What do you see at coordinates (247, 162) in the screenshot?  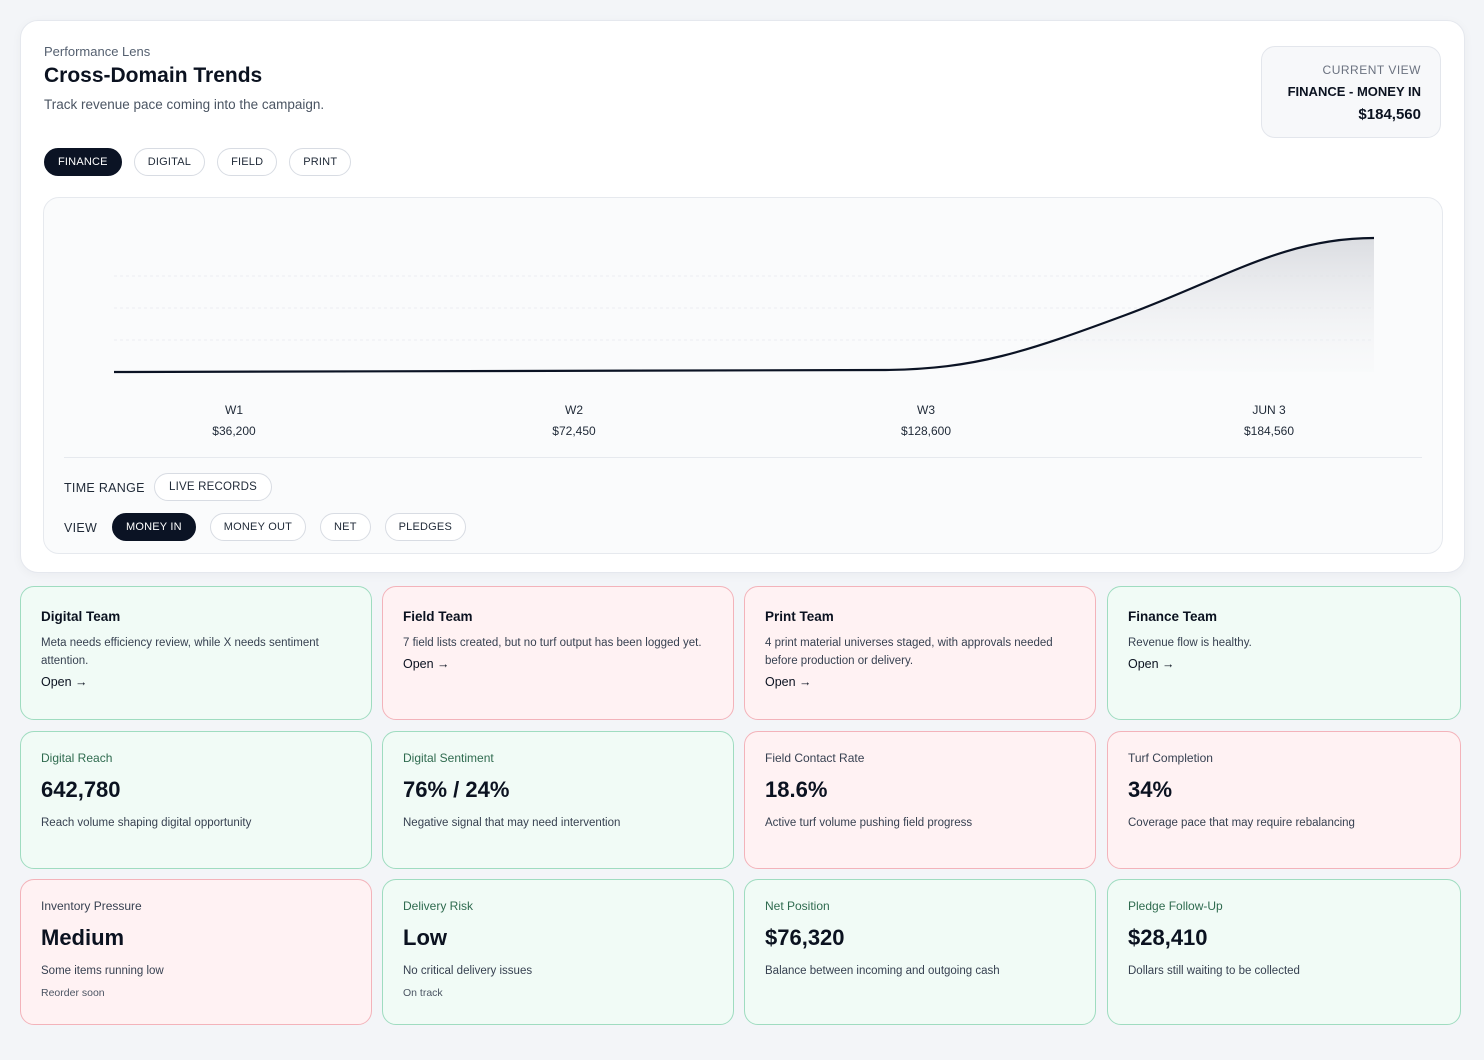 I see `tab-field: FIELD` at bounding box center [247, 162].